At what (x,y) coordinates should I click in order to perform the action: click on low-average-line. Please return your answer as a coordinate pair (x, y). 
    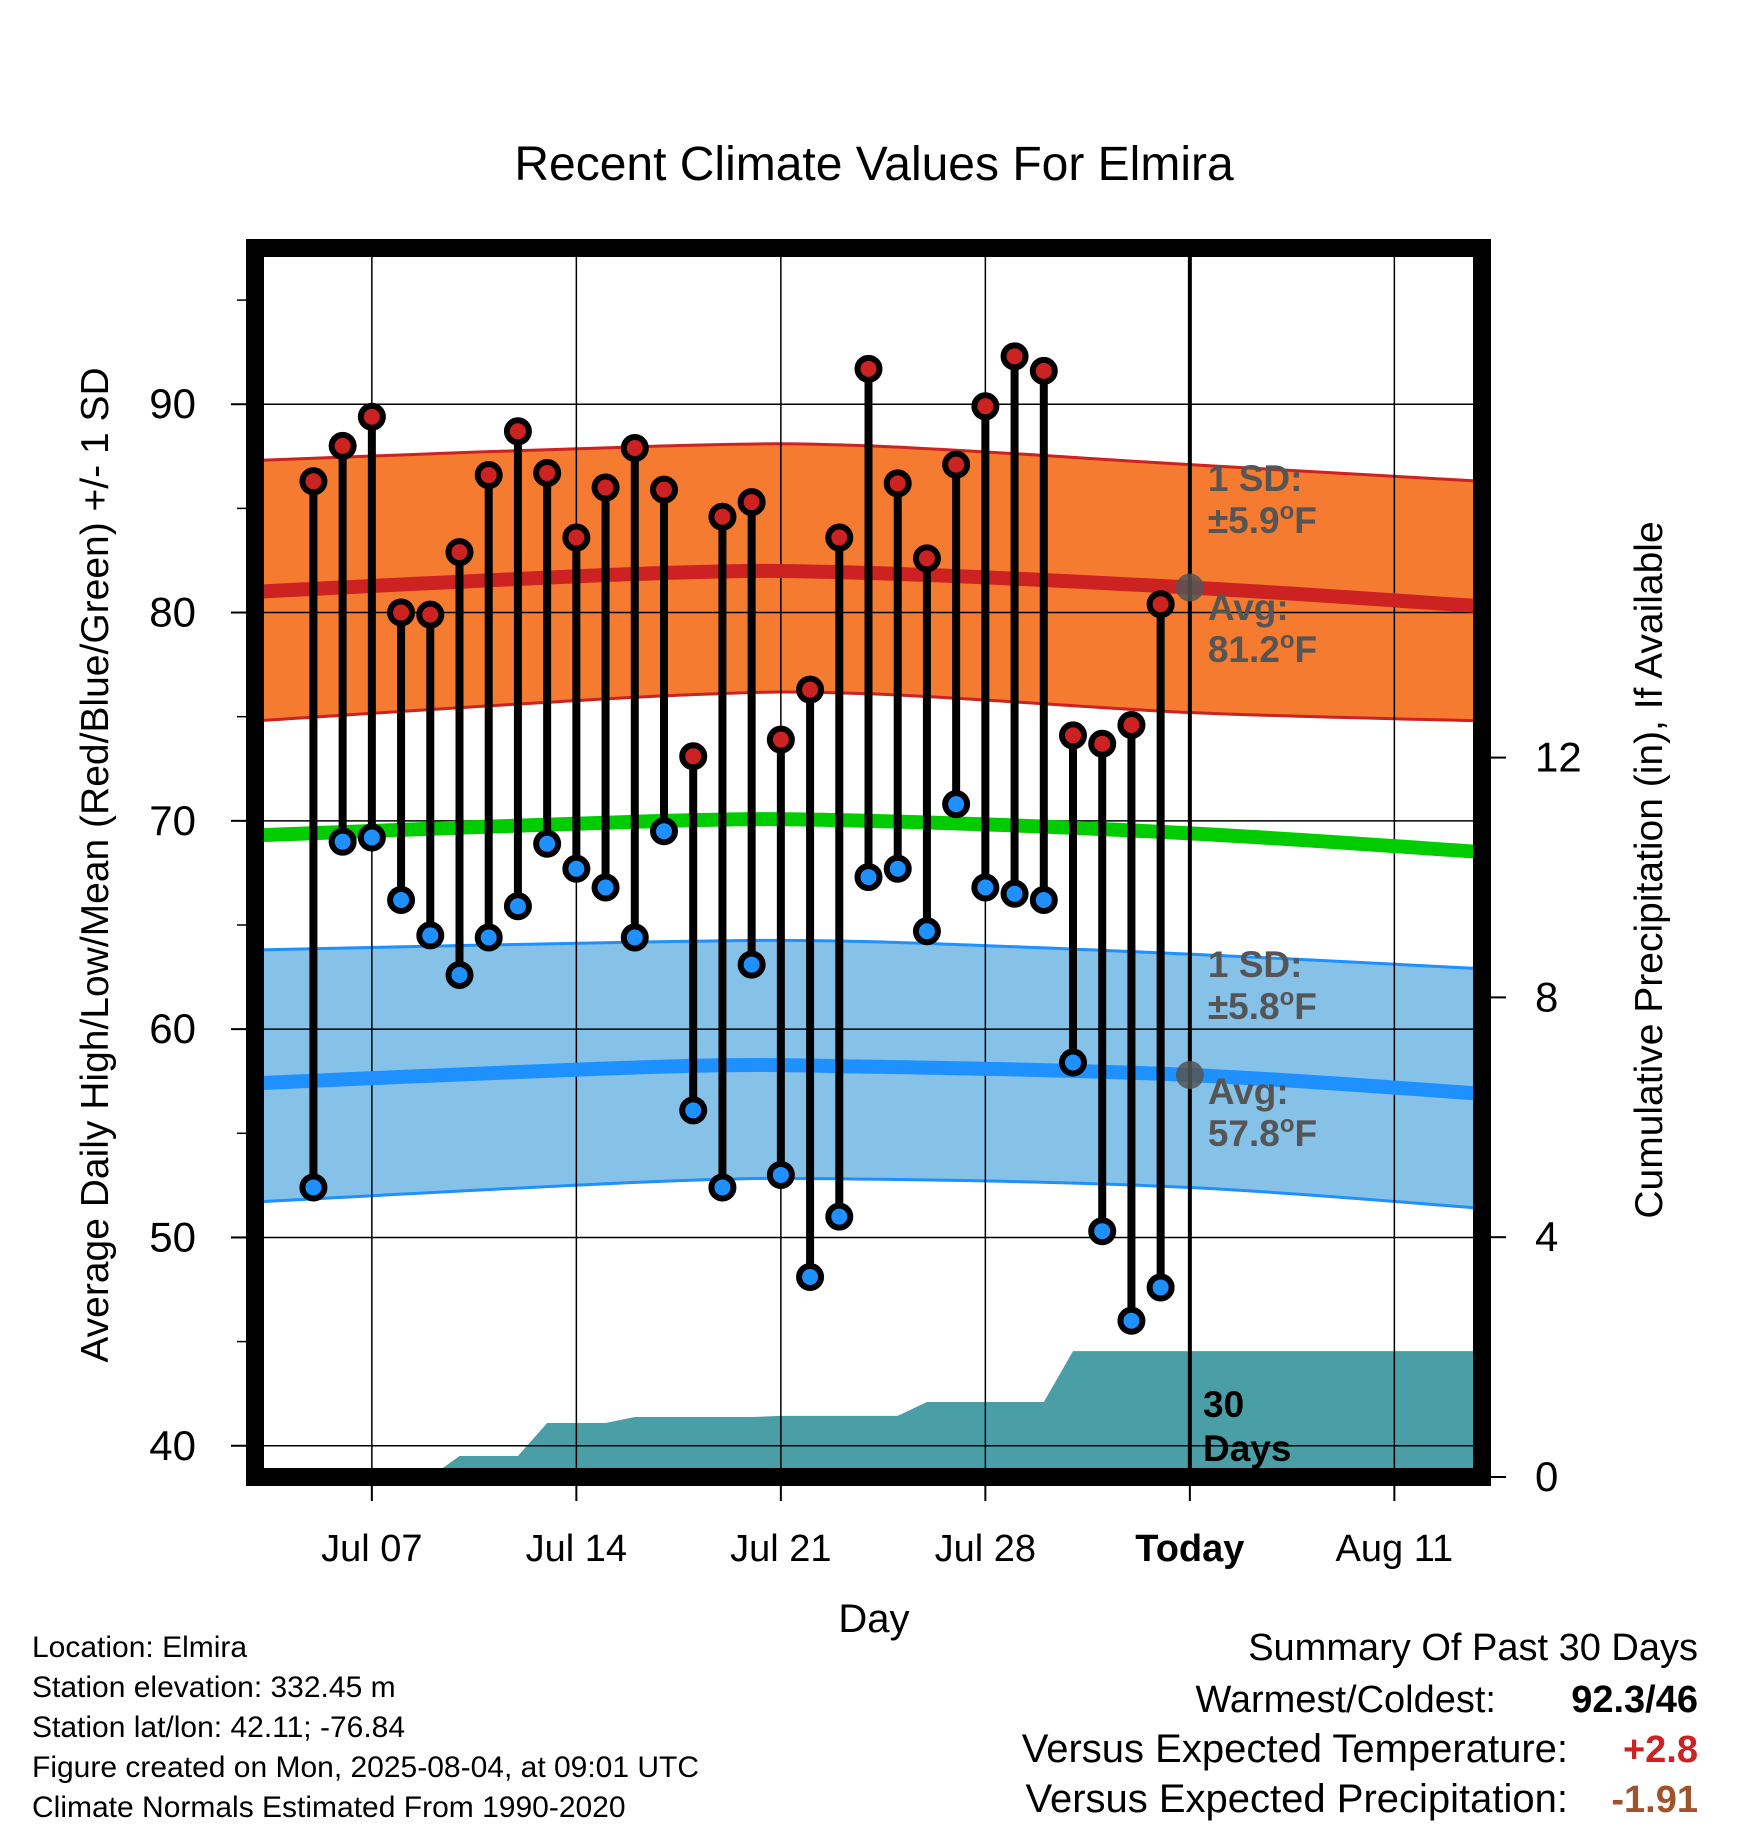
    Looking at the image, I should click on (868, 1079).